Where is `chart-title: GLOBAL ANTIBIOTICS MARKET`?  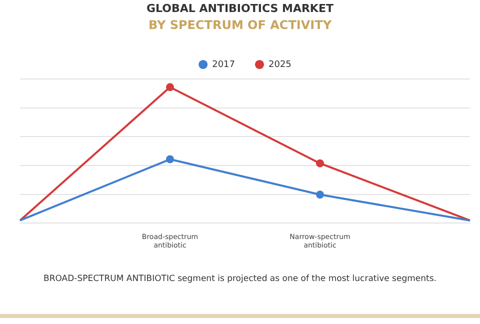
chart-title: GLOBAL ANTIBIOTICS MARKET is located at coordinates (240, 8).